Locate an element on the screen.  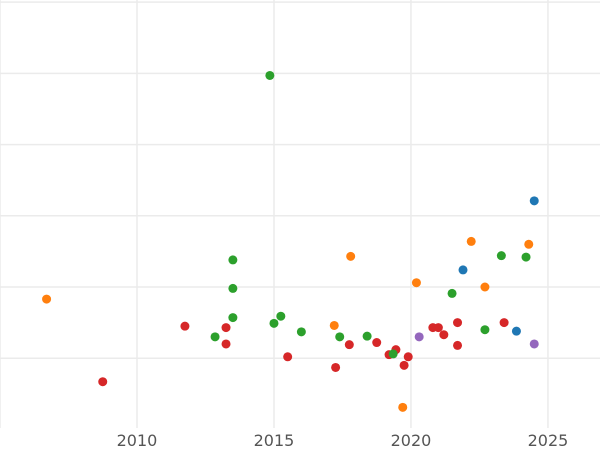
x-tick-labels: 2010 2015 2020 2025 is located at coordinates (343, 440).